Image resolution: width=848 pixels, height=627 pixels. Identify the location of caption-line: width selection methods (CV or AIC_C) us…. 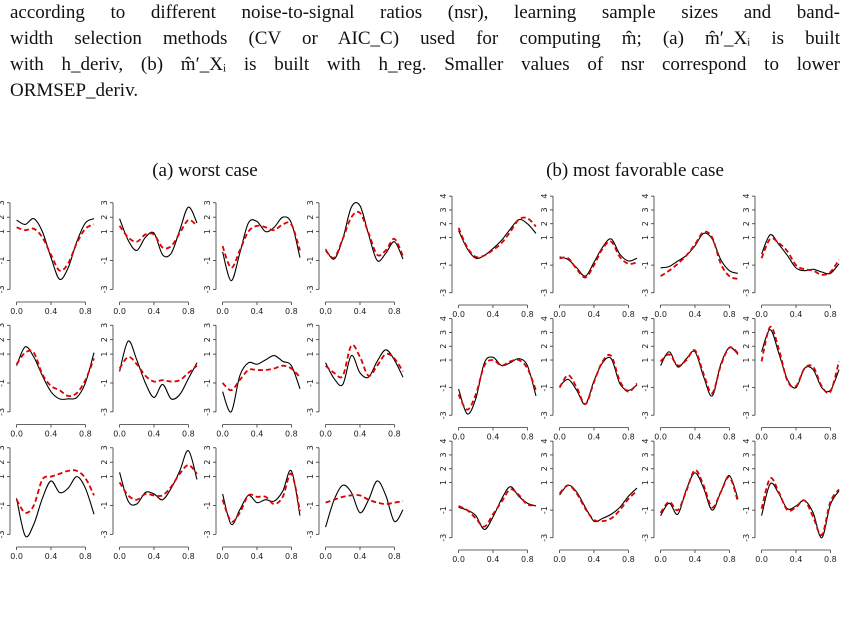
(425, 38).